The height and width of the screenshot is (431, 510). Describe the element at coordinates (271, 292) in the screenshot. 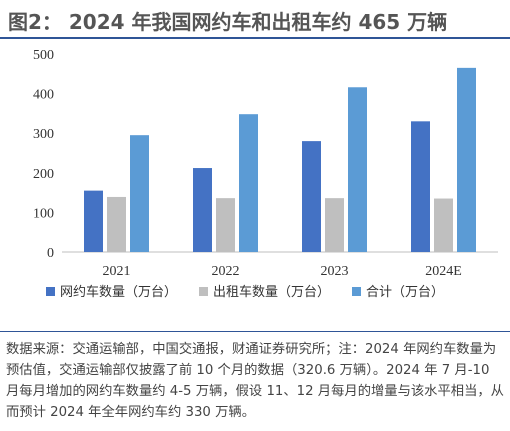

I see `legend-label: 出租车数量（万台）` at that location.